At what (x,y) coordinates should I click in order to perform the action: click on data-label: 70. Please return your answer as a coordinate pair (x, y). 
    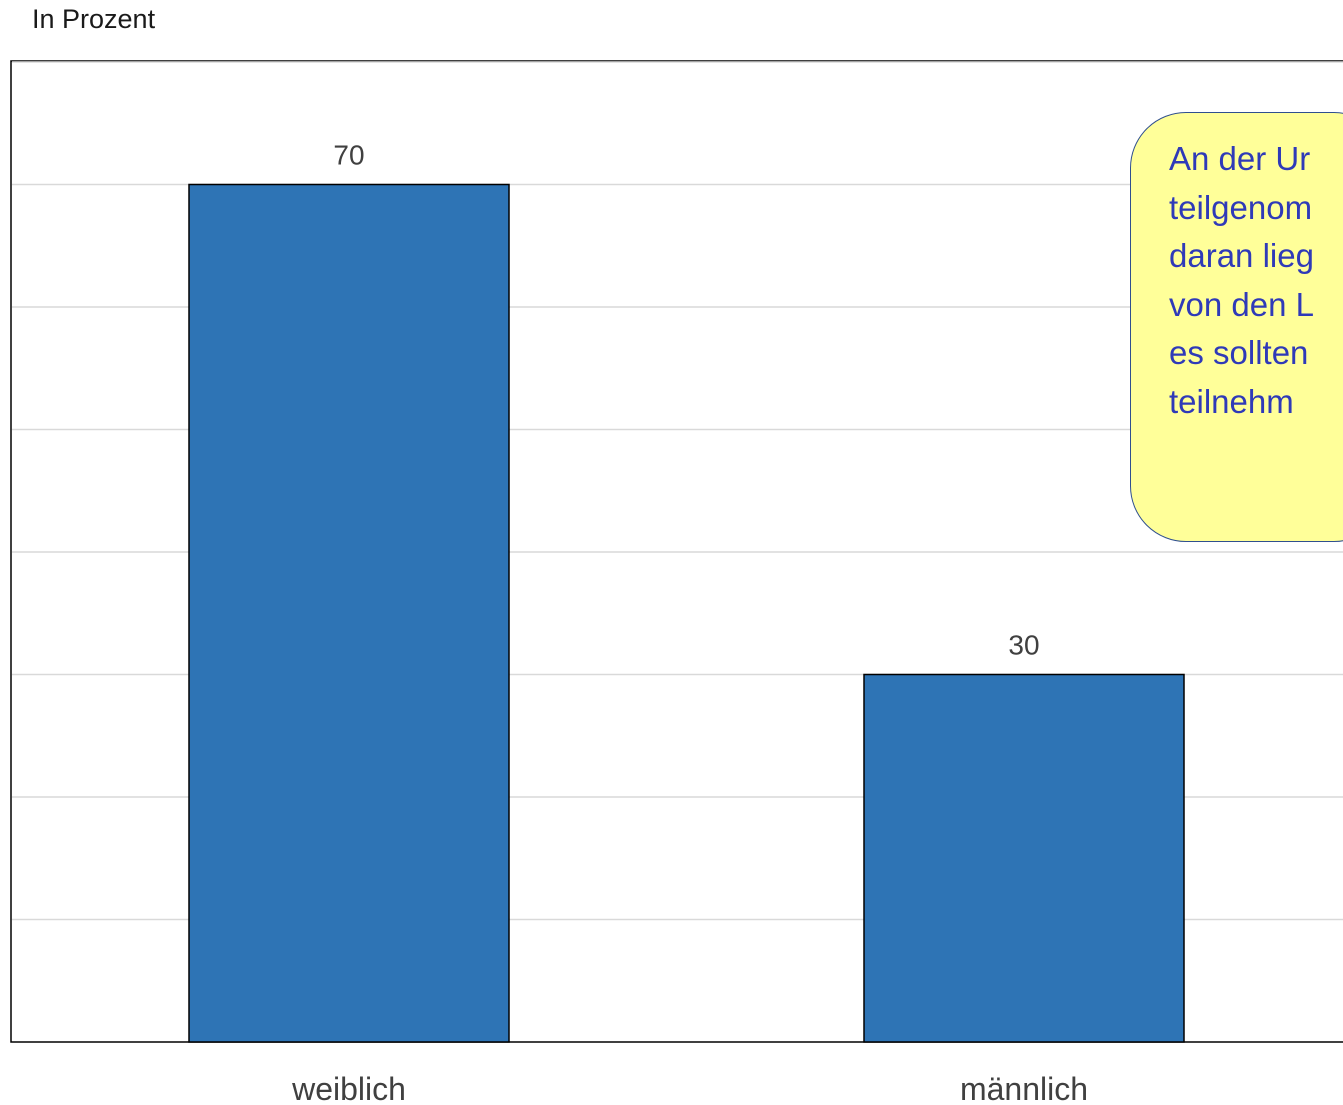
    Looking at the image, I should click on (348, 155).